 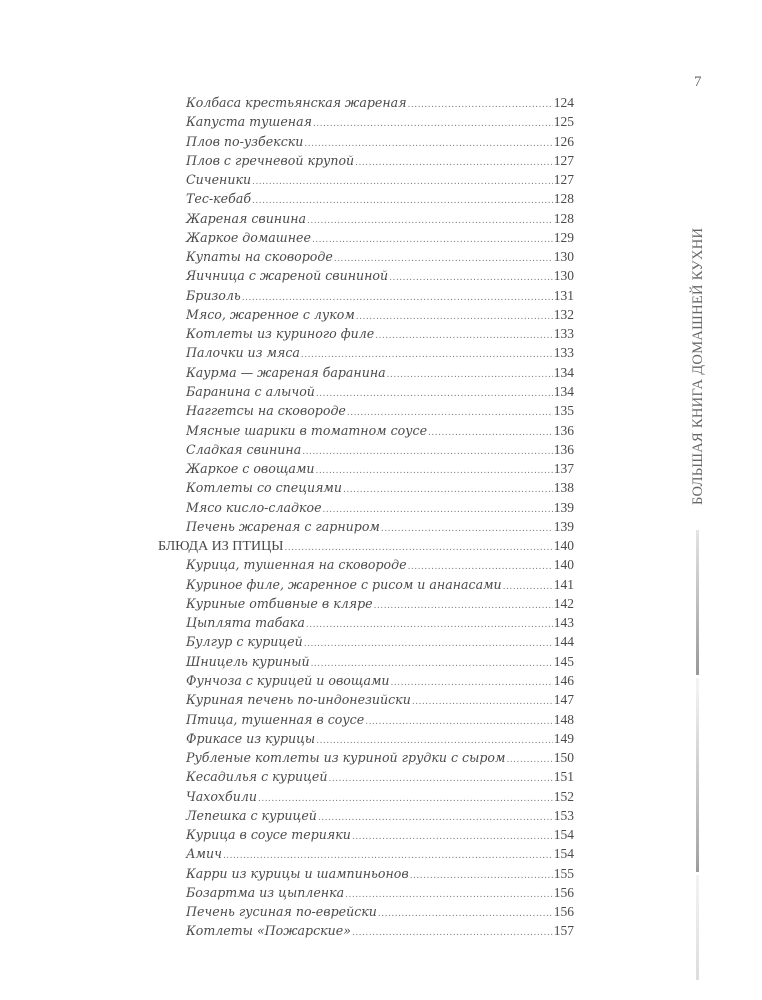 I want to click on toc-page-number: 128, so click(x=563, y=199).